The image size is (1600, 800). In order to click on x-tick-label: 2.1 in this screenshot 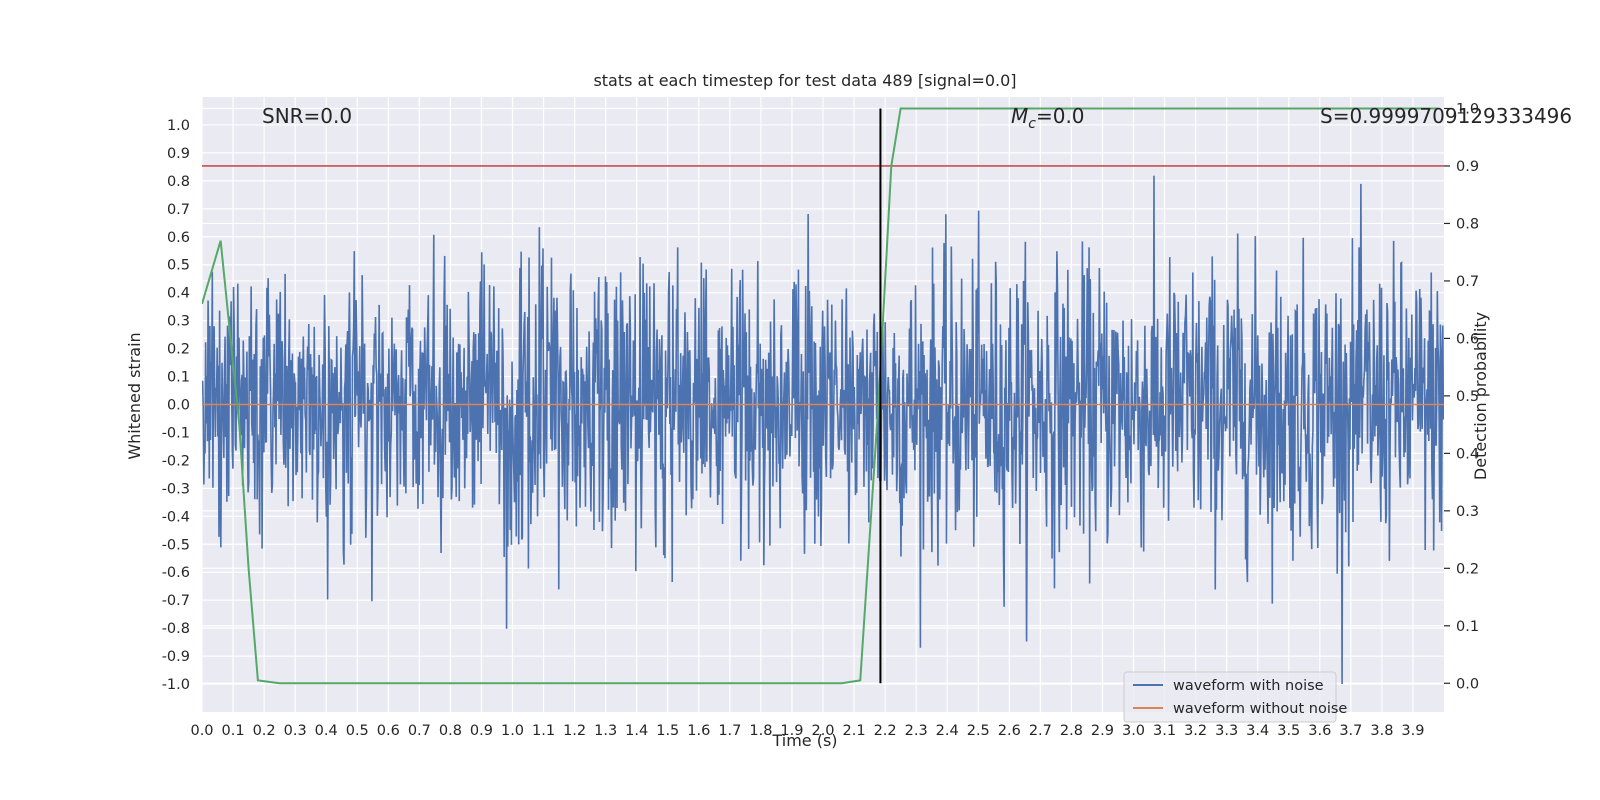, I will do `click(854, 731)`.